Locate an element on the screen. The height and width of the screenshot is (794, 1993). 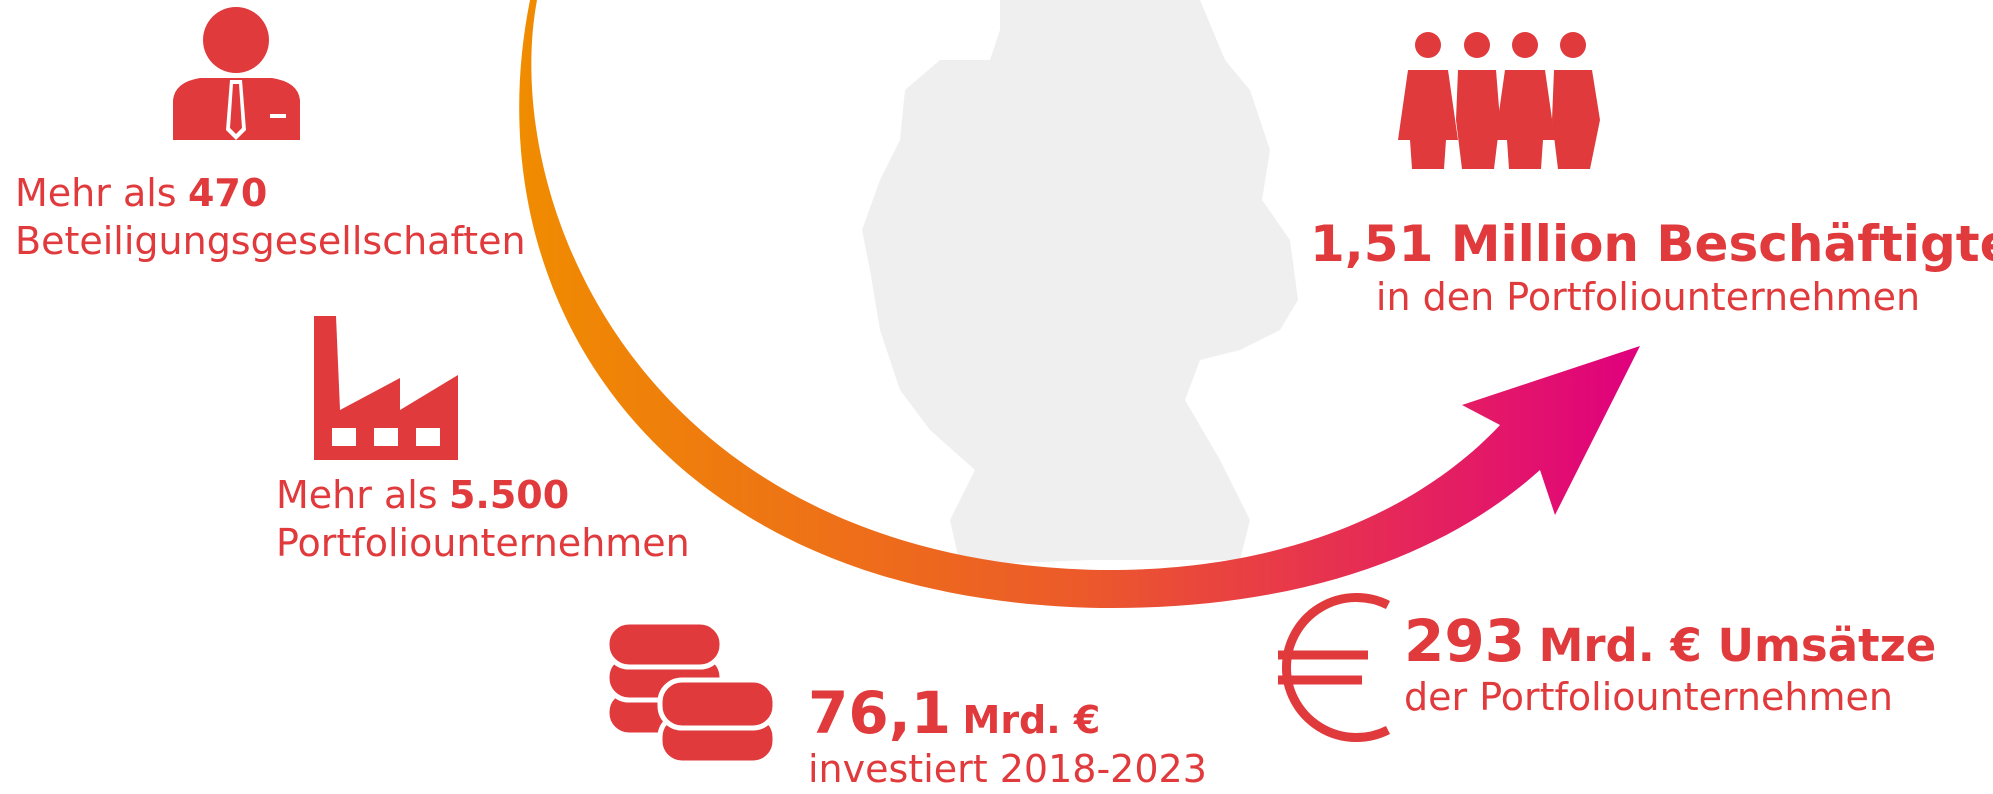
stat-block: Mehr als 470 Beteiligungsgesellschaften is located at coordinates (270, 217).